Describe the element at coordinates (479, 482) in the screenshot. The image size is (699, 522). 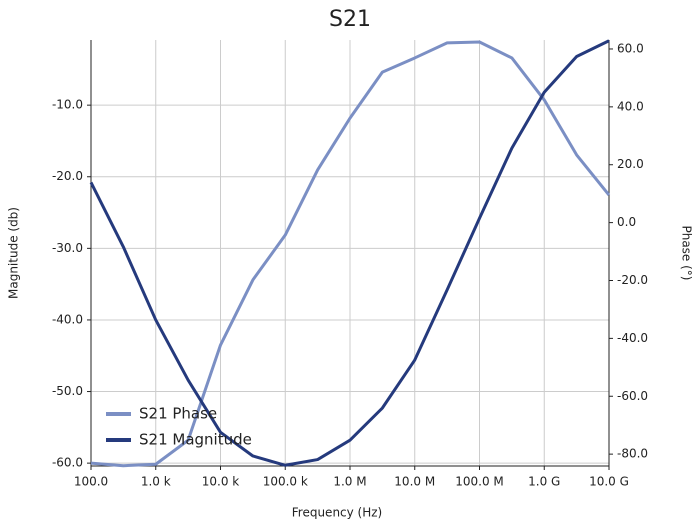
I see `x-tick-label: 100.0 M` at that location.